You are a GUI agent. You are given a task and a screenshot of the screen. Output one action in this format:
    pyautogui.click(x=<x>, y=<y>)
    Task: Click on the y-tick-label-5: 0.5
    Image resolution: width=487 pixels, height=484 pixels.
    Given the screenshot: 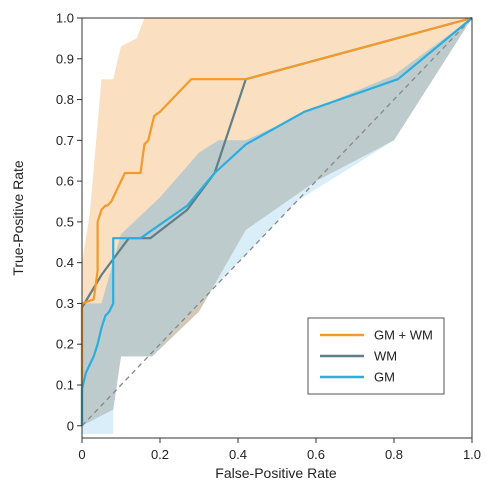 What is the action you would take?
    pyautogui.click(x=65, y=221)
    